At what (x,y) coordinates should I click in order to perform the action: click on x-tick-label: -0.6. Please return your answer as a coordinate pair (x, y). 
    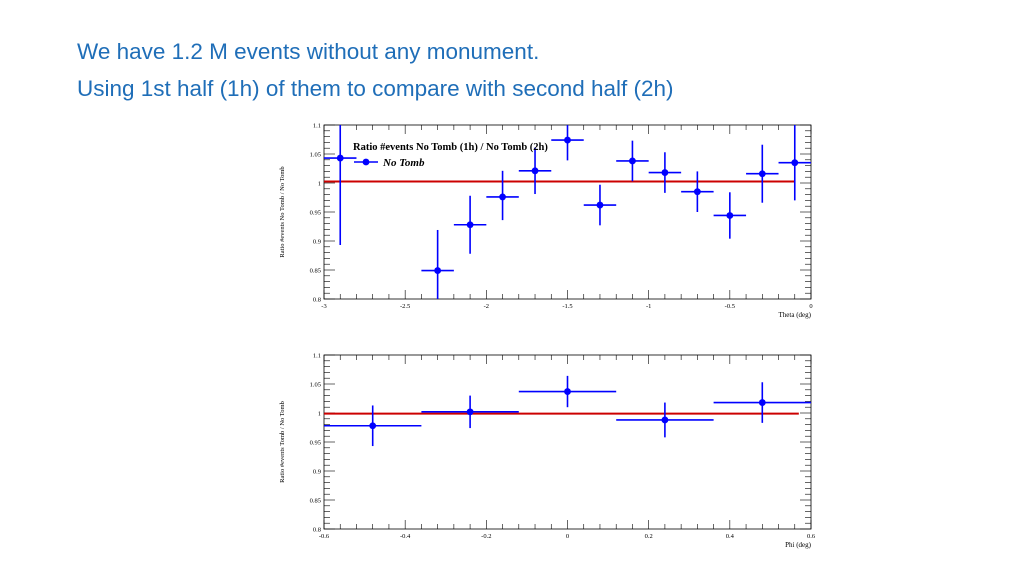
    Looking at the image, I should click on (324, 536).